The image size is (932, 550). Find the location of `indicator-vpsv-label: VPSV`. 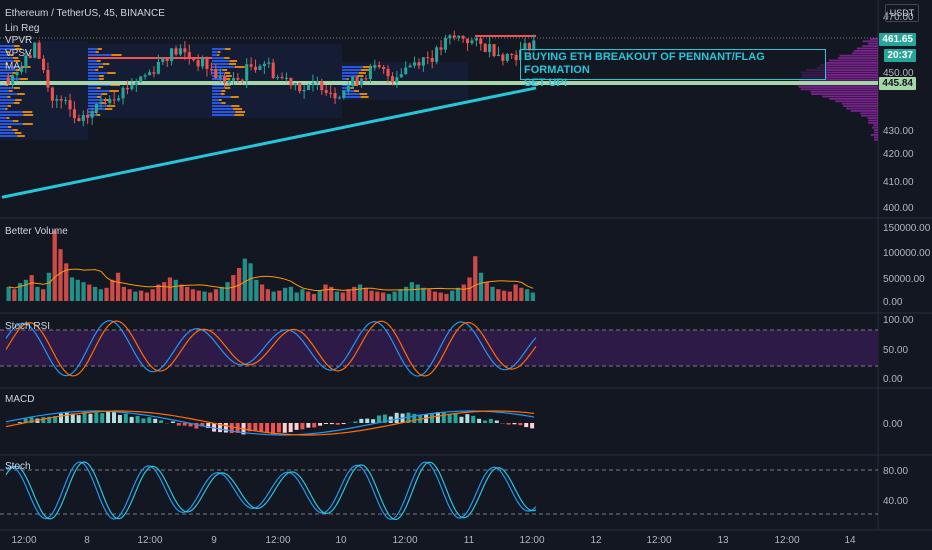

indicator-vpsv-label: VPSV is located at coordinates (18, 53).